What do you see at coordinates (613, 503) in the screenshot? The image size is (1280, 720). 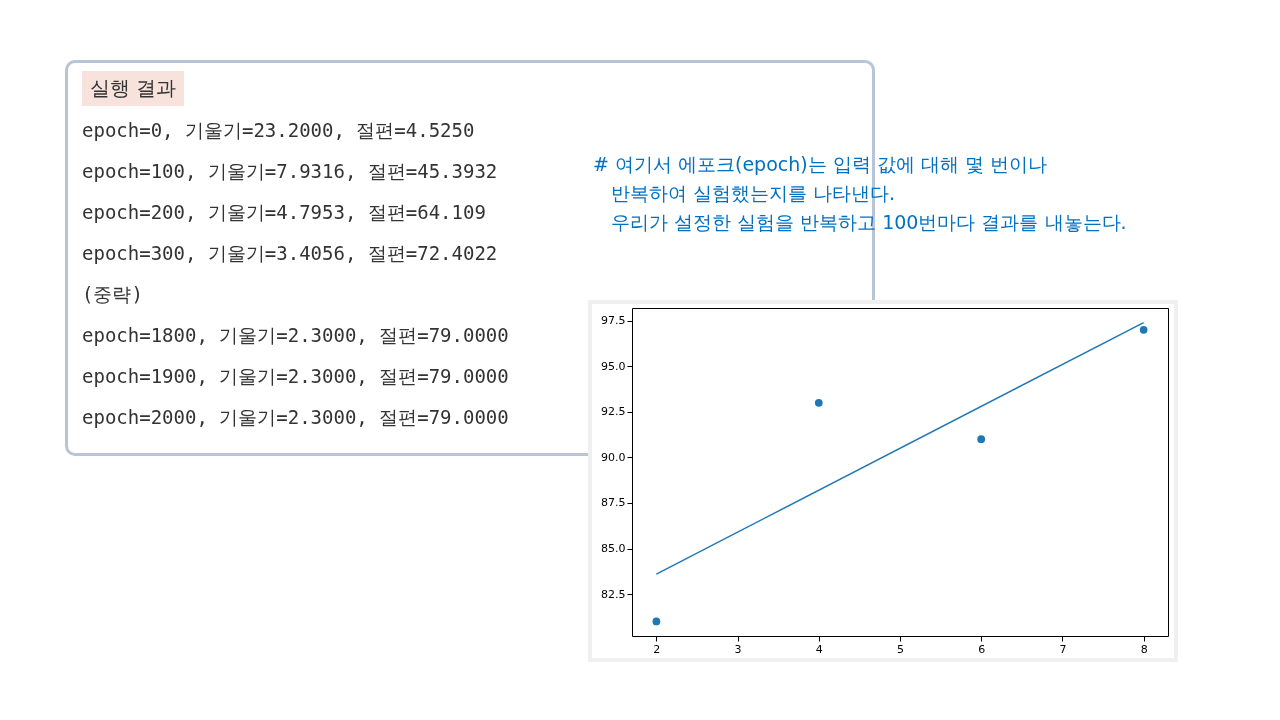 I see `y-tick-label: 87.5` at bounding box center [613, 503].